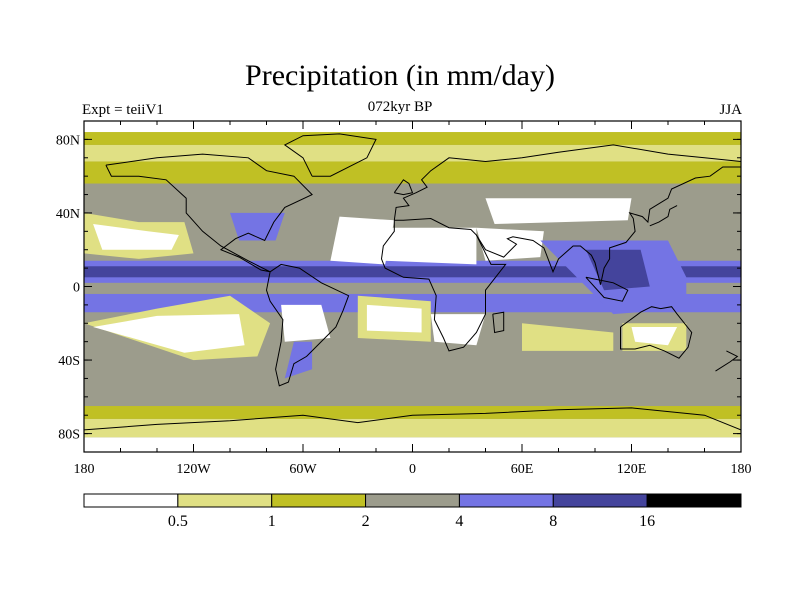 Image resolution: width=800 pixels, height=600 pixels. Describe the element at coordinates (553, 521) in the screenshot. I see `colorbar-label: 8` at that location.